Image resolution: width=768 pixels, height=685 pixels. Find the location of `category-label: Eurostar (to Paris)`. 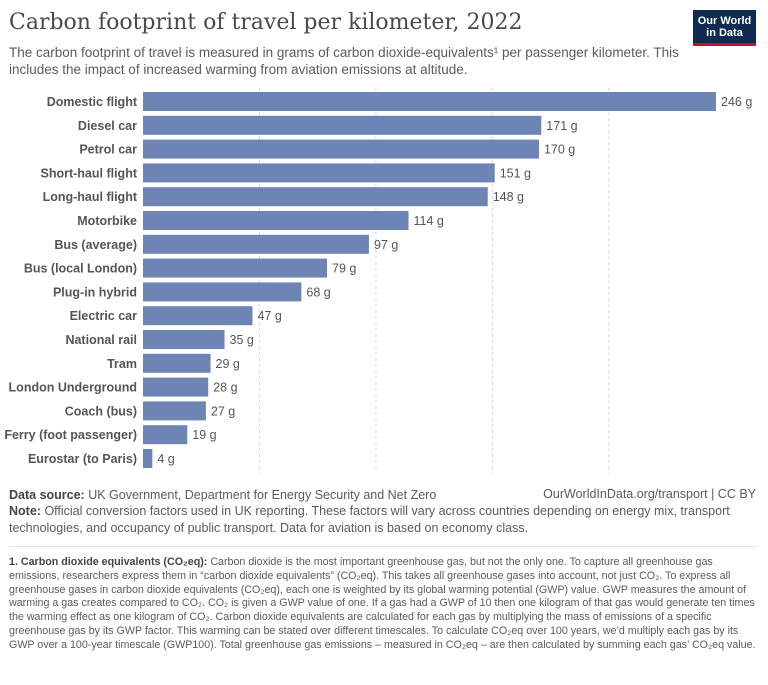

category-label: Eurostar (to Paris) is located at coordinates (82, 459).